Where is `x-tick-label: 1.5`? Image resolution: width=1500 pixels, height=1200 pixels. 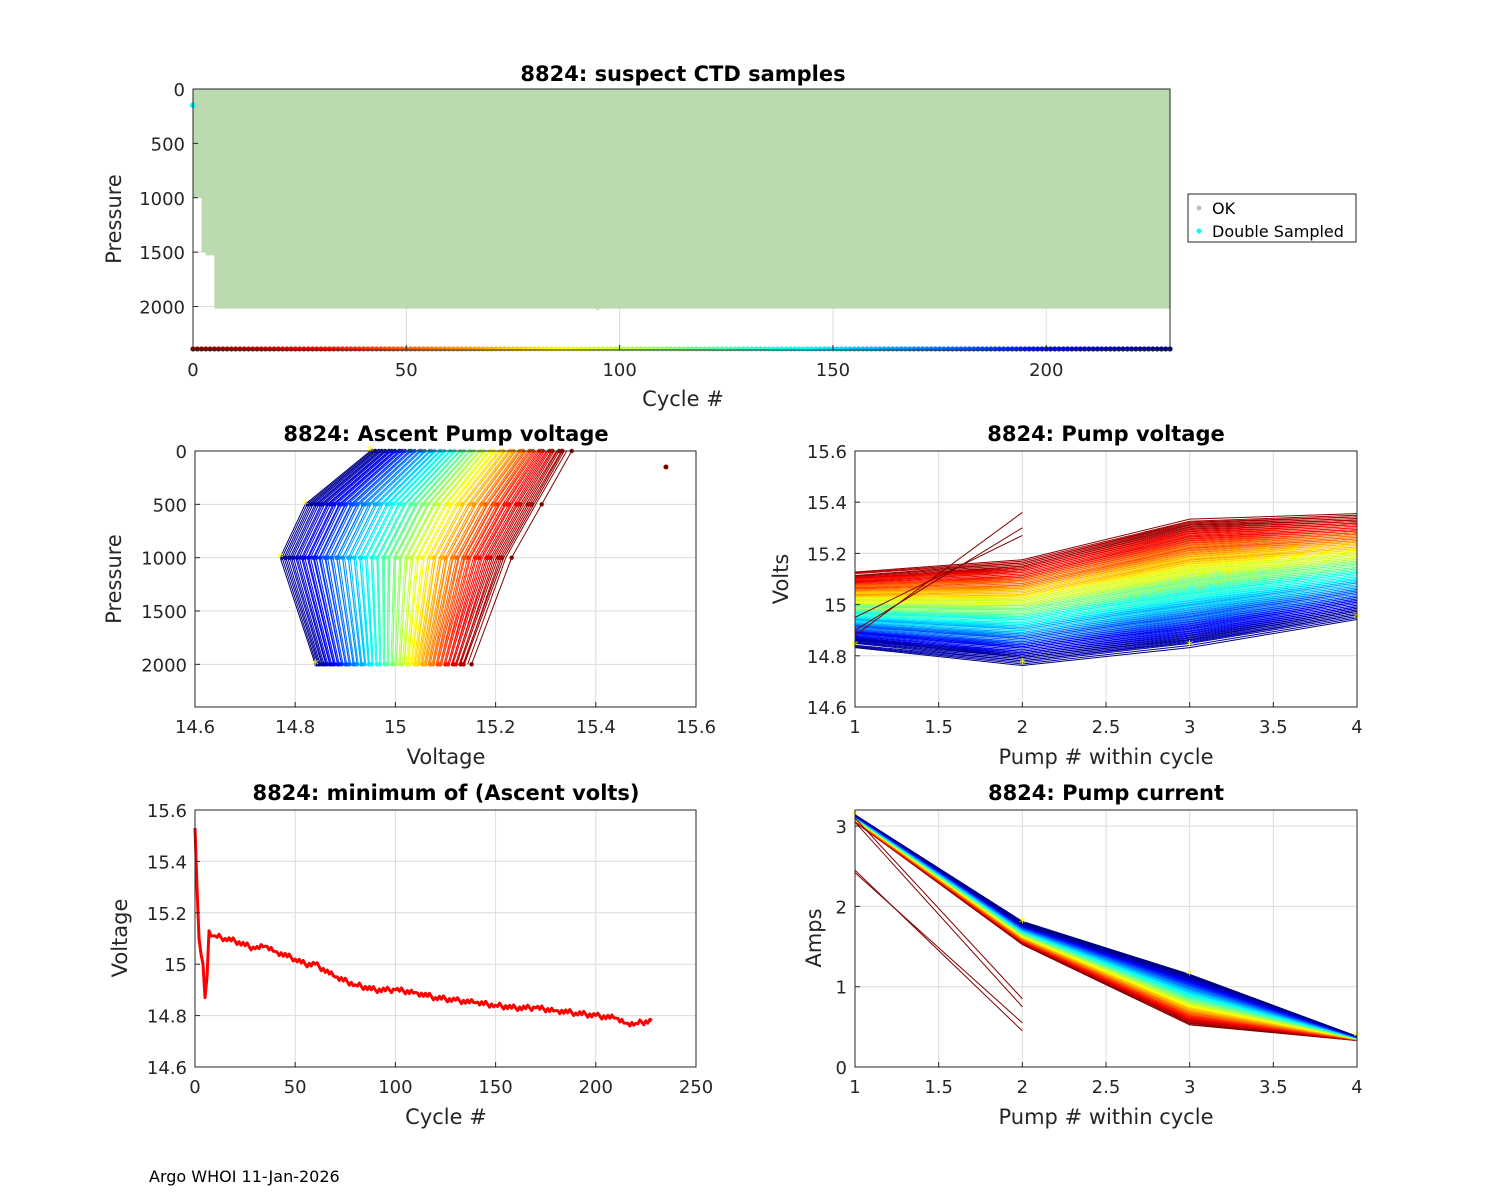
x-tick-label: 1.5 is located at coordinates (938, 1087).